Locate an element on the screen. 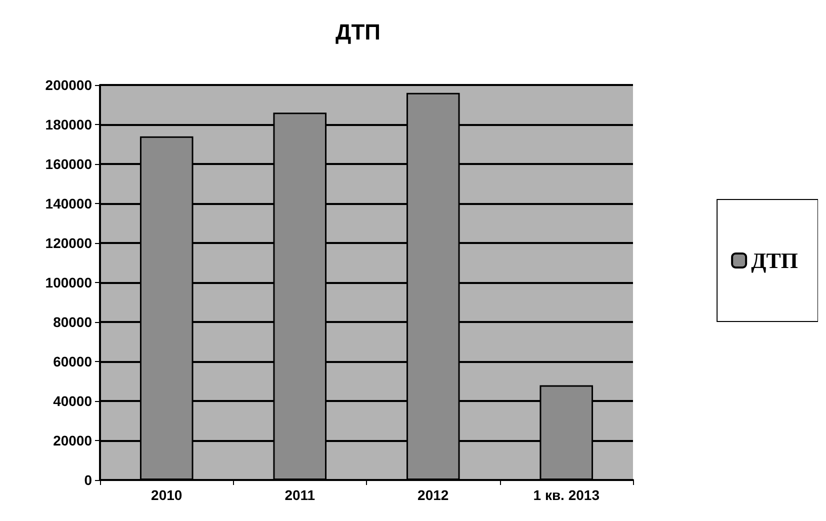  y-tick-label: 200000 is located at coordinates (68, 85).